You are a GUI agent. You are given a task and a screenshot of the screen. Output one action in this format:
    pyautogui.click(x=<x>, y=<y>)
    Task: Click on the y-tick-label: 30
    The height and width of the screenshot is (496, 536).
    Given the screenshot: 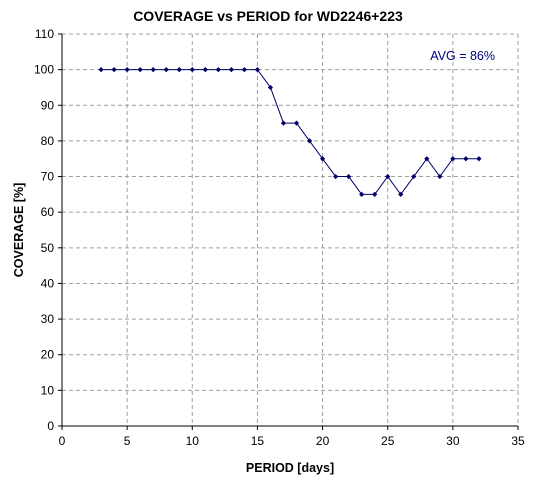 What is the action you would take?
    pyautogui.click(x=48, y=319)
    